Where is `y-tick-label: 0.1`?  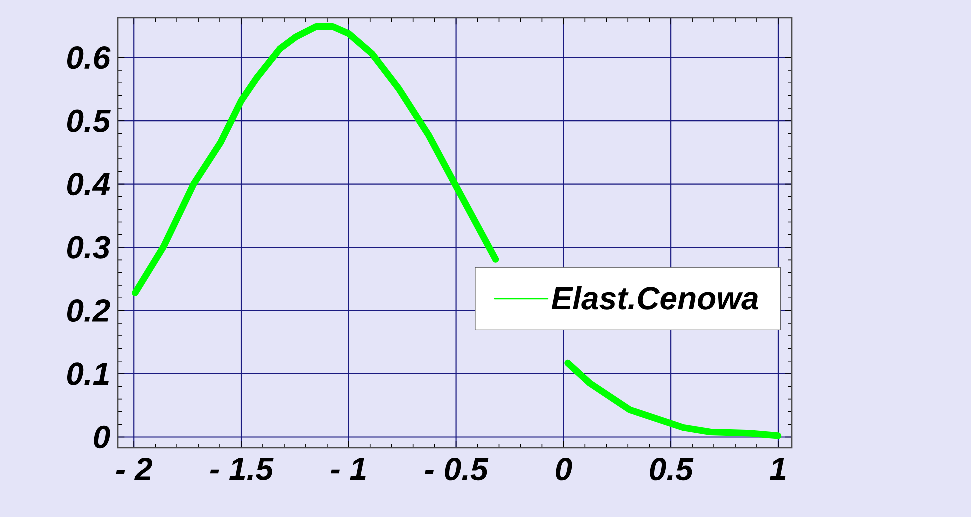
y-tick-label: 0.1 is located at coordinates (88, 374).